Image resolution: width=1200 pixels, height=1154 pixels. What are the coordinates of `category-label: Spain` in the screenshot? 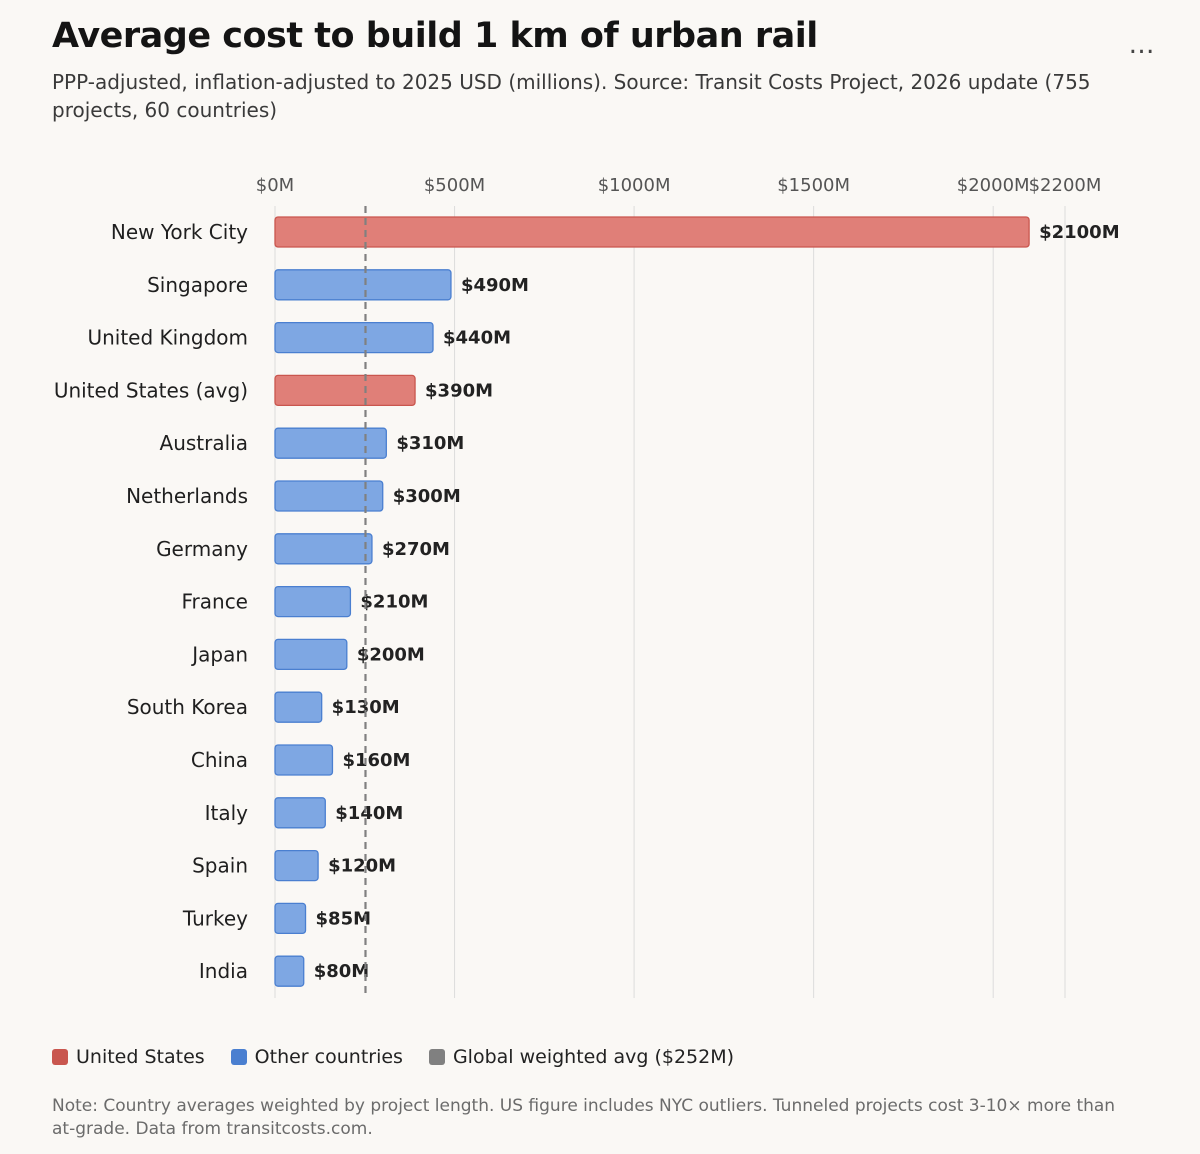 It's located at (220, 866).